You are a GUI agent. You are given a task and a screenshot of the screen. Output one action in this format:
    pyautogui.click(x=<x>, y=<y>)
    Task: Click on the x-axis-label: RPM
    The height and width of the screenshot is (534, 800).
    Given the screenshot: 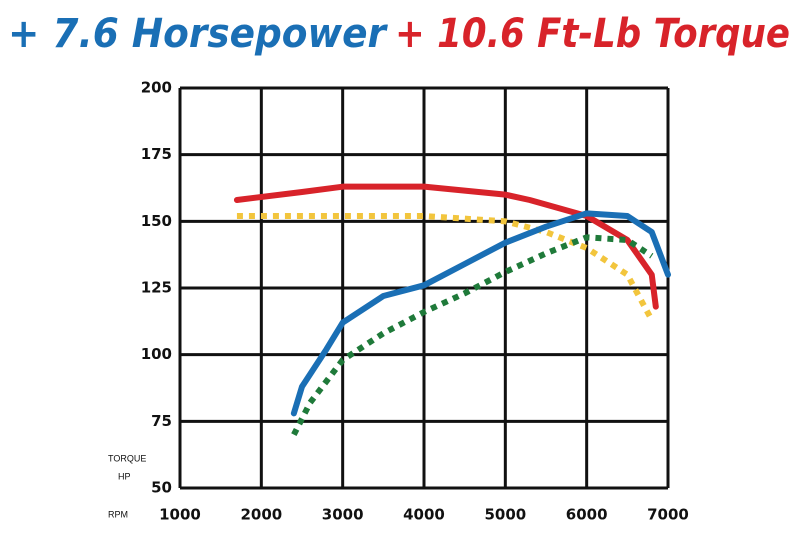 What is the action you would take?
    pyautogui.click(x=118, y=514)
    